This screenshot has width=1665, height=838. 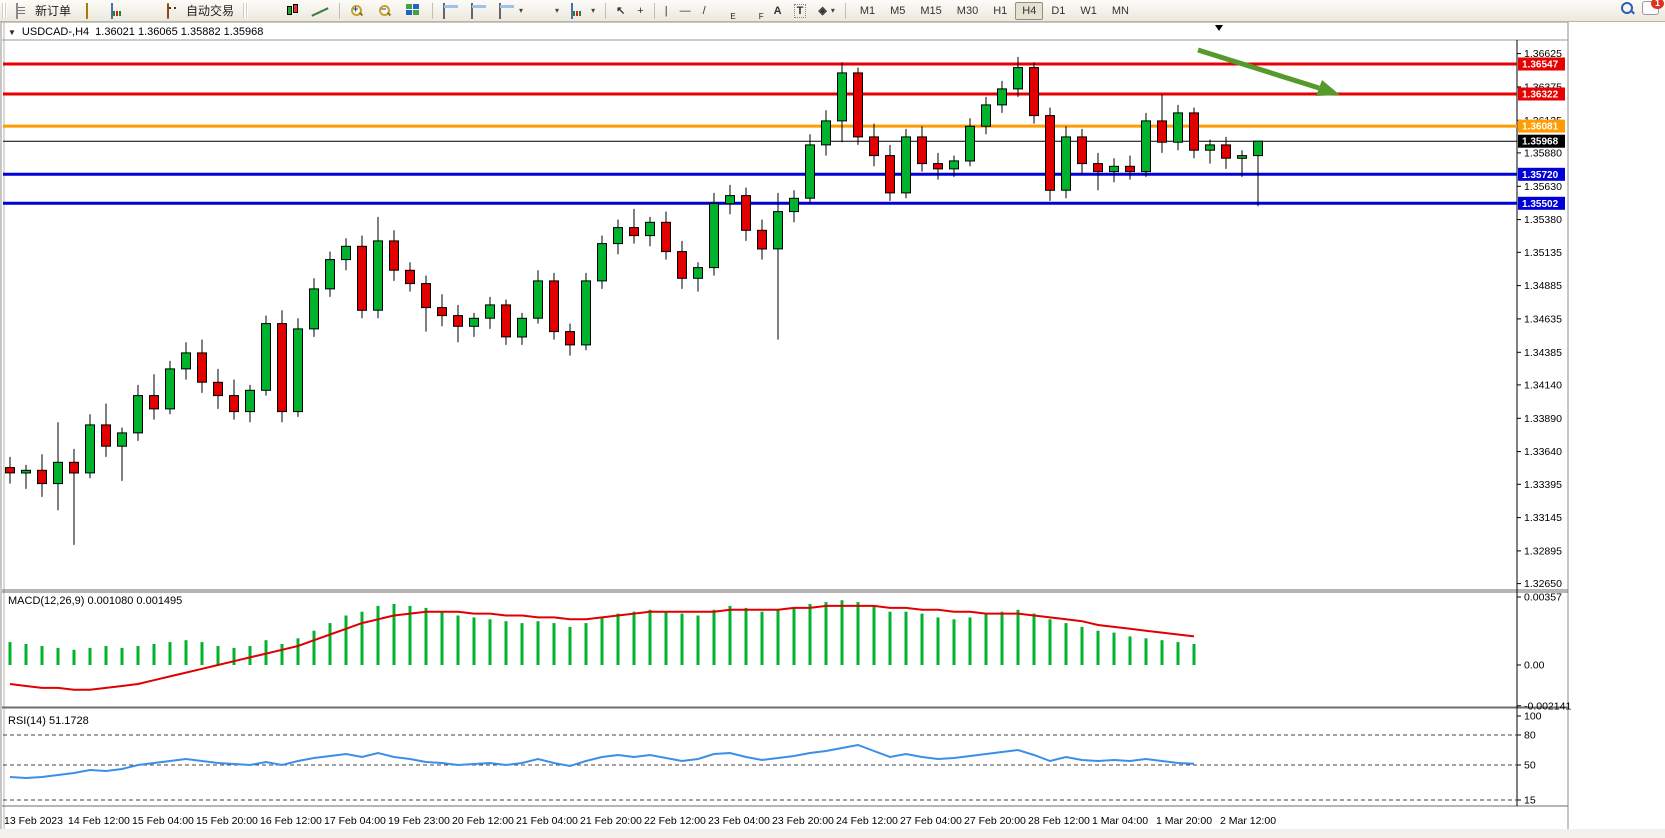 What do you see at coordinates (1058, 10) in the screenshot?
I see `timeframe-d1: D1` at bounding box center [1058, 10].